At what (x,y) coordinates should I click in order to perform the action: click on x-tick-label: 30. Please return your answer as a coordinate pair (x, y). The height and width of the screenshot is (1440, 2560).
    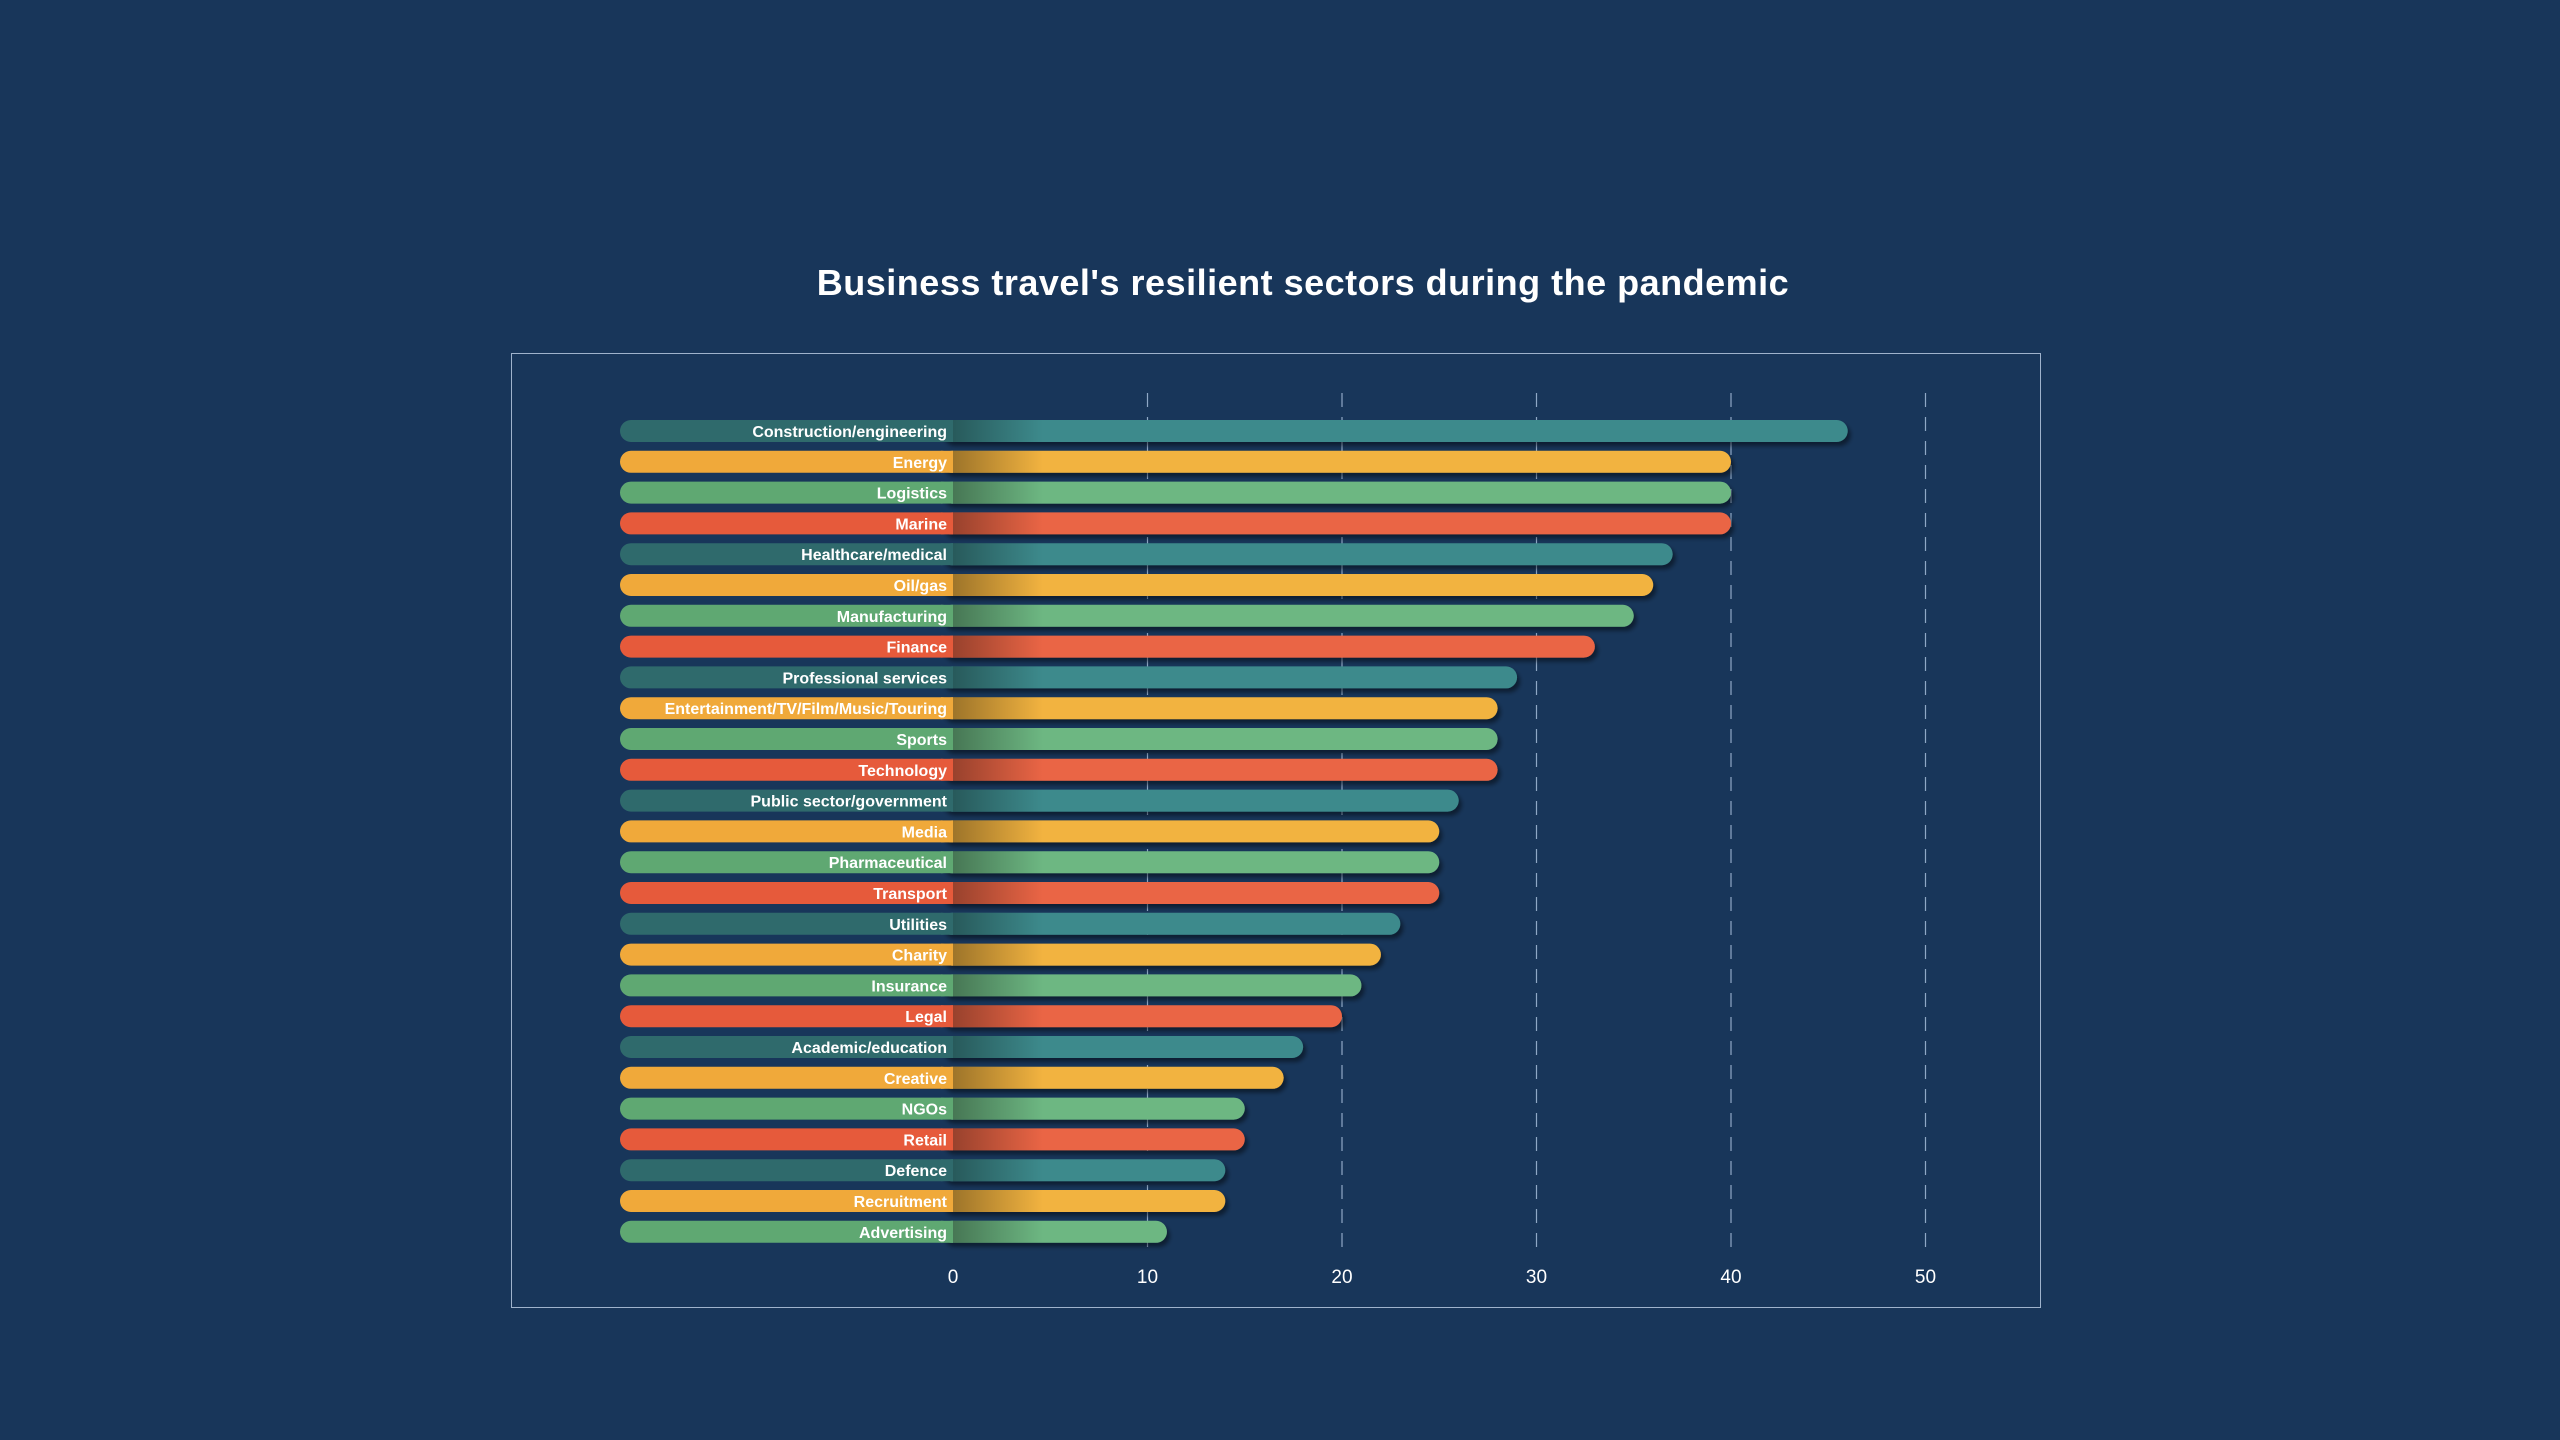
    Looking at the image, I should click on (1536, 1277).